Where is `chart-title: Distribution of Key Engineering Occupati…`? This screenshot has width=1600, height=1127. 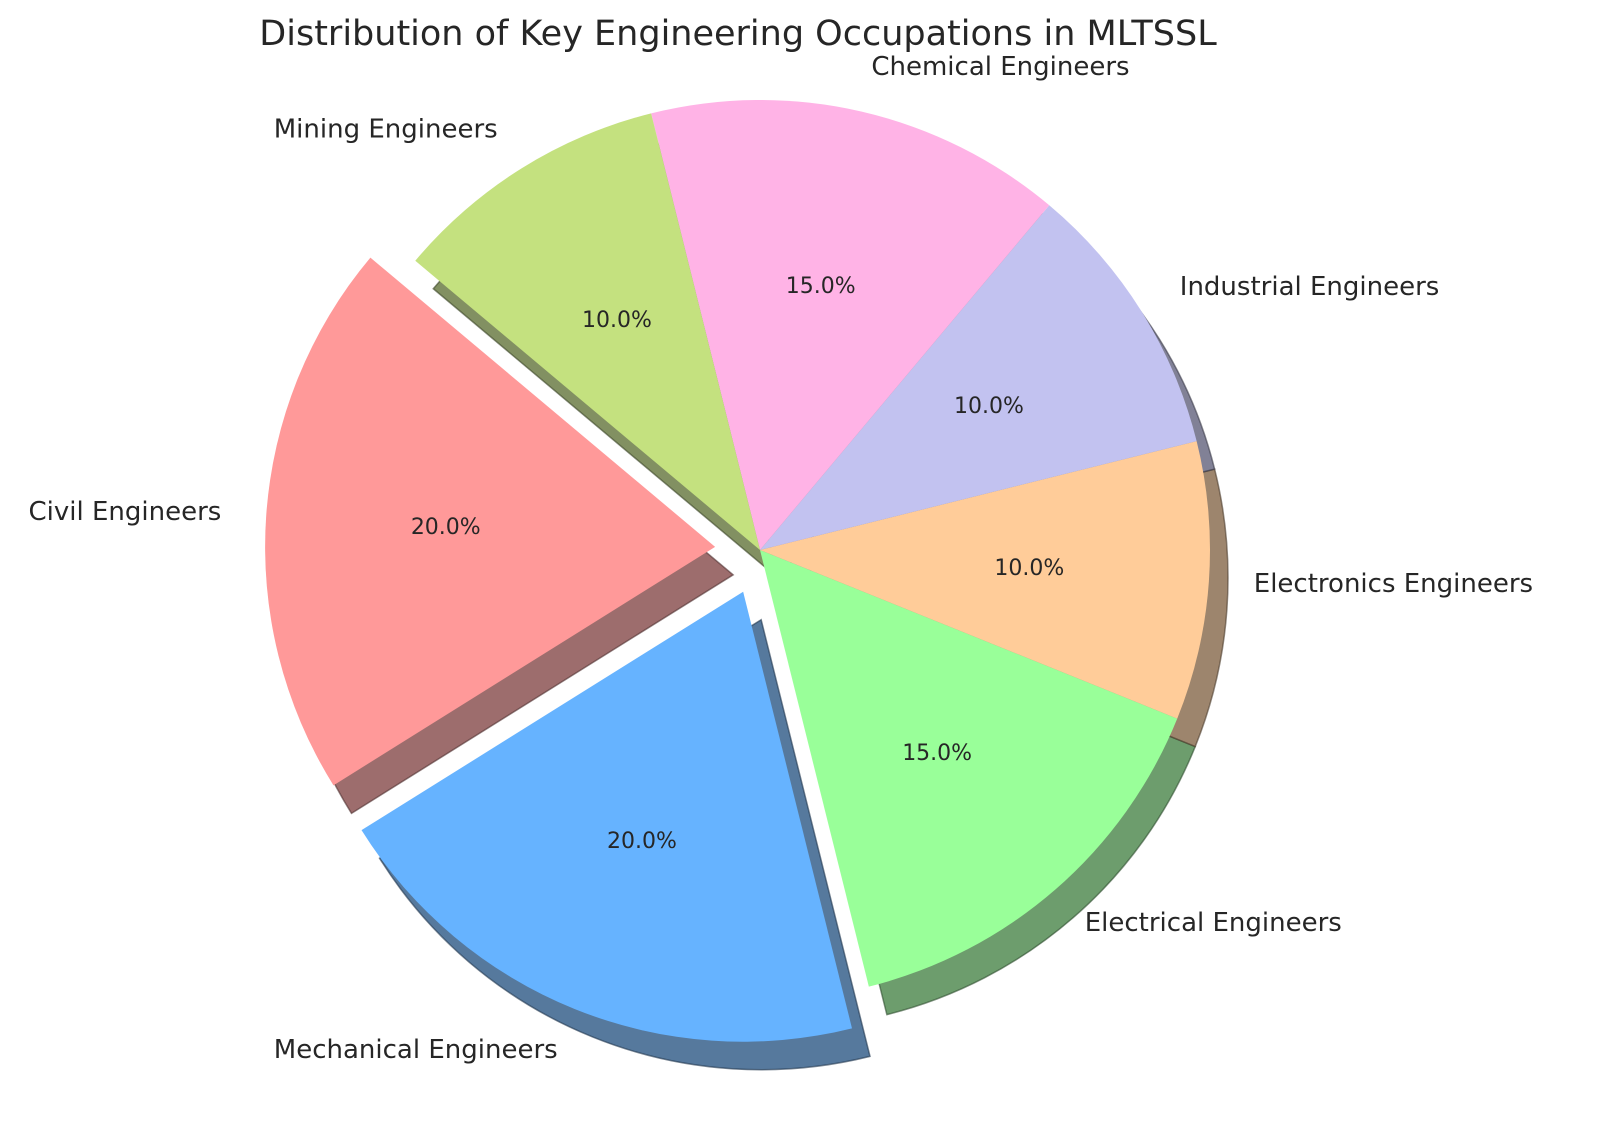
chart-title: Distribution of Key Engineering Occupati… is located at coordinates (738, 34).